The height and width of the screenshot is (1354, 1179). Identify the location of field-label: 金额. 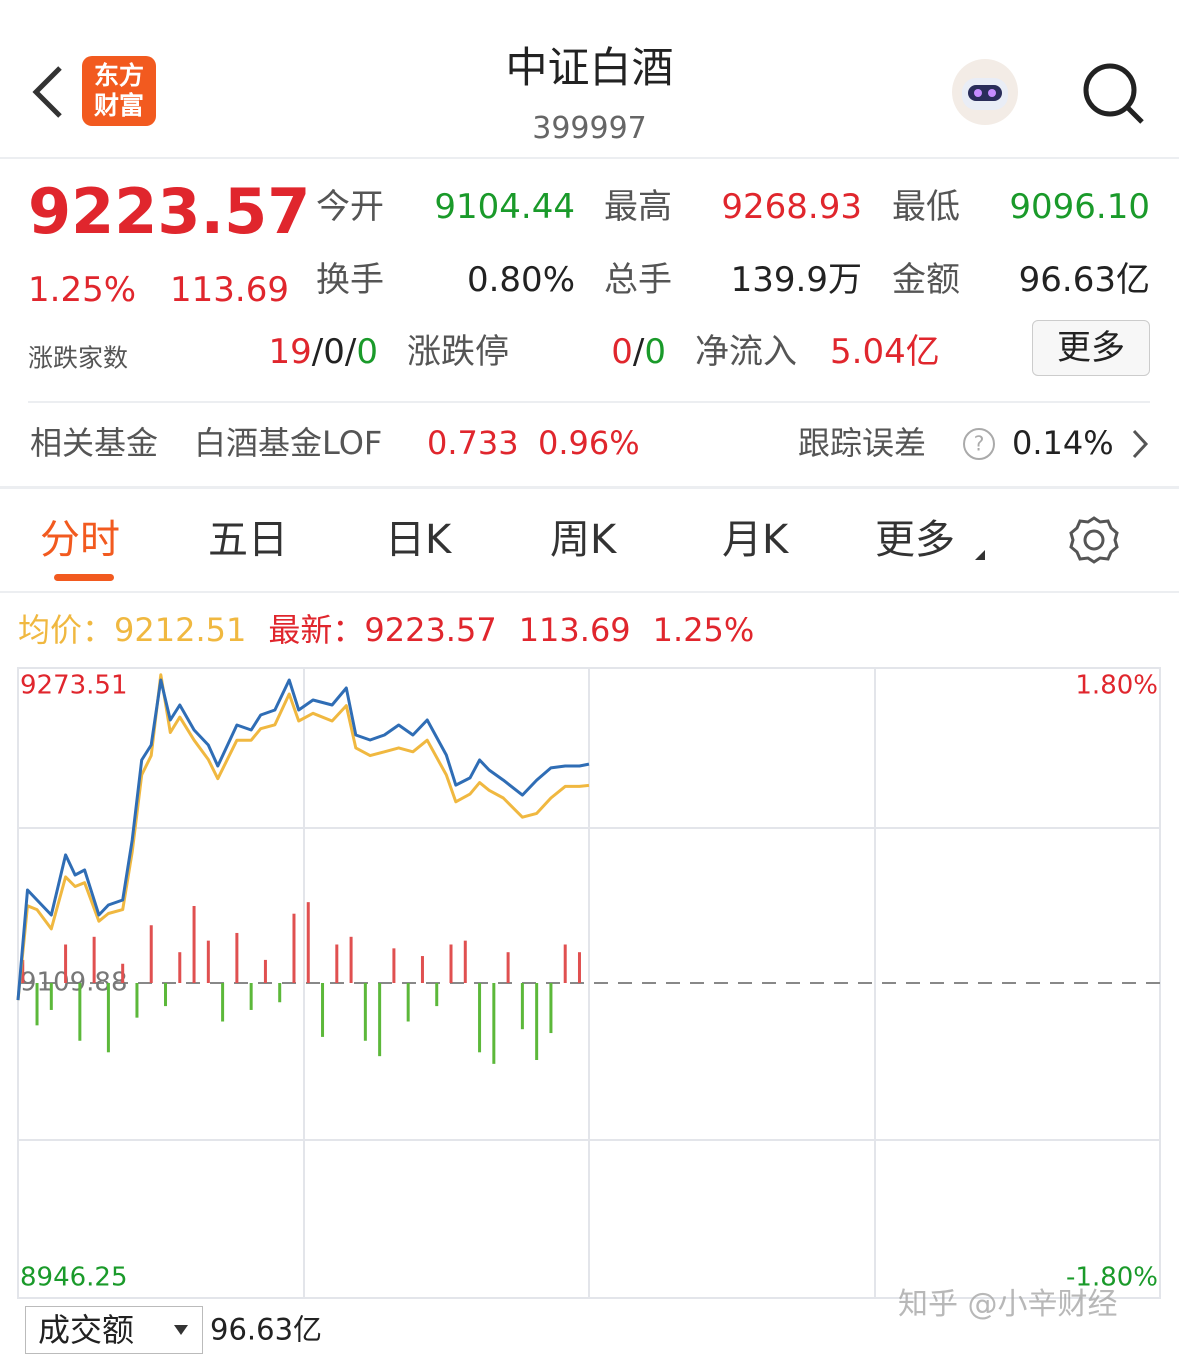
(926, 280).